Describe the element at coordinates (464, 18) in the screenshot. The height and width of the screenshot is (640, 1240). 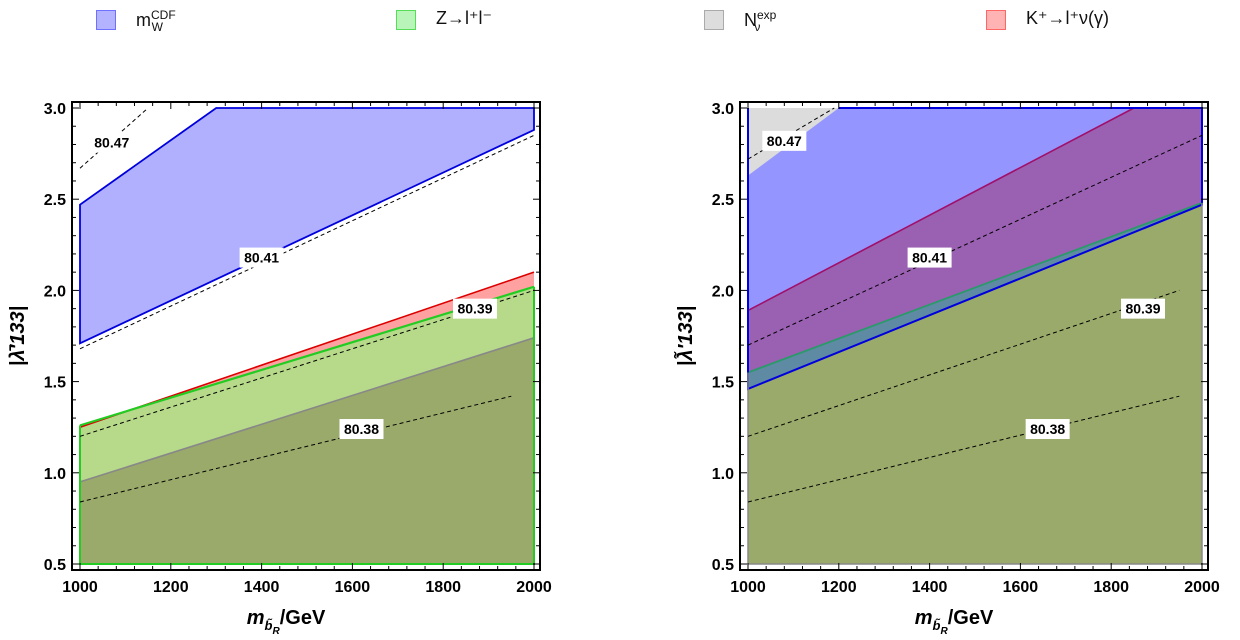
I see `legend-label: Z→l⁺l⁻` at that location.